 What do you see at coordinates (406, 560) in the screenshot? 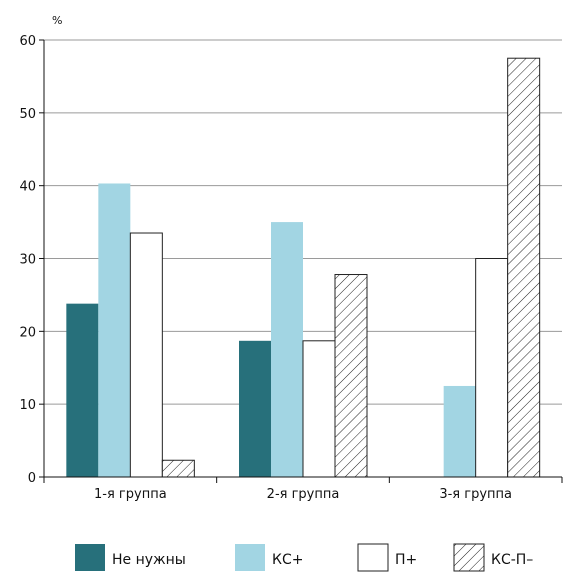
I see `legend-label: П+` at bounding box center [406, 560].